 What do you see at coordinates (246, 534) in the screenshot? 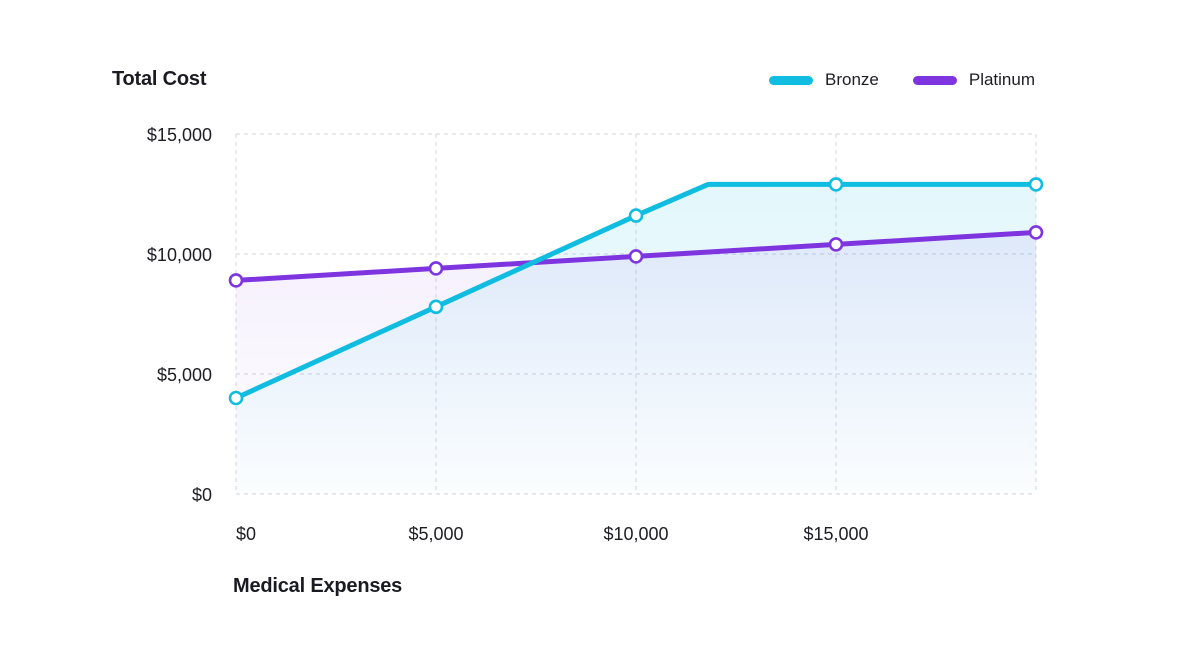
I see `x-tick-label: $0` at bounding box center [246, 534].